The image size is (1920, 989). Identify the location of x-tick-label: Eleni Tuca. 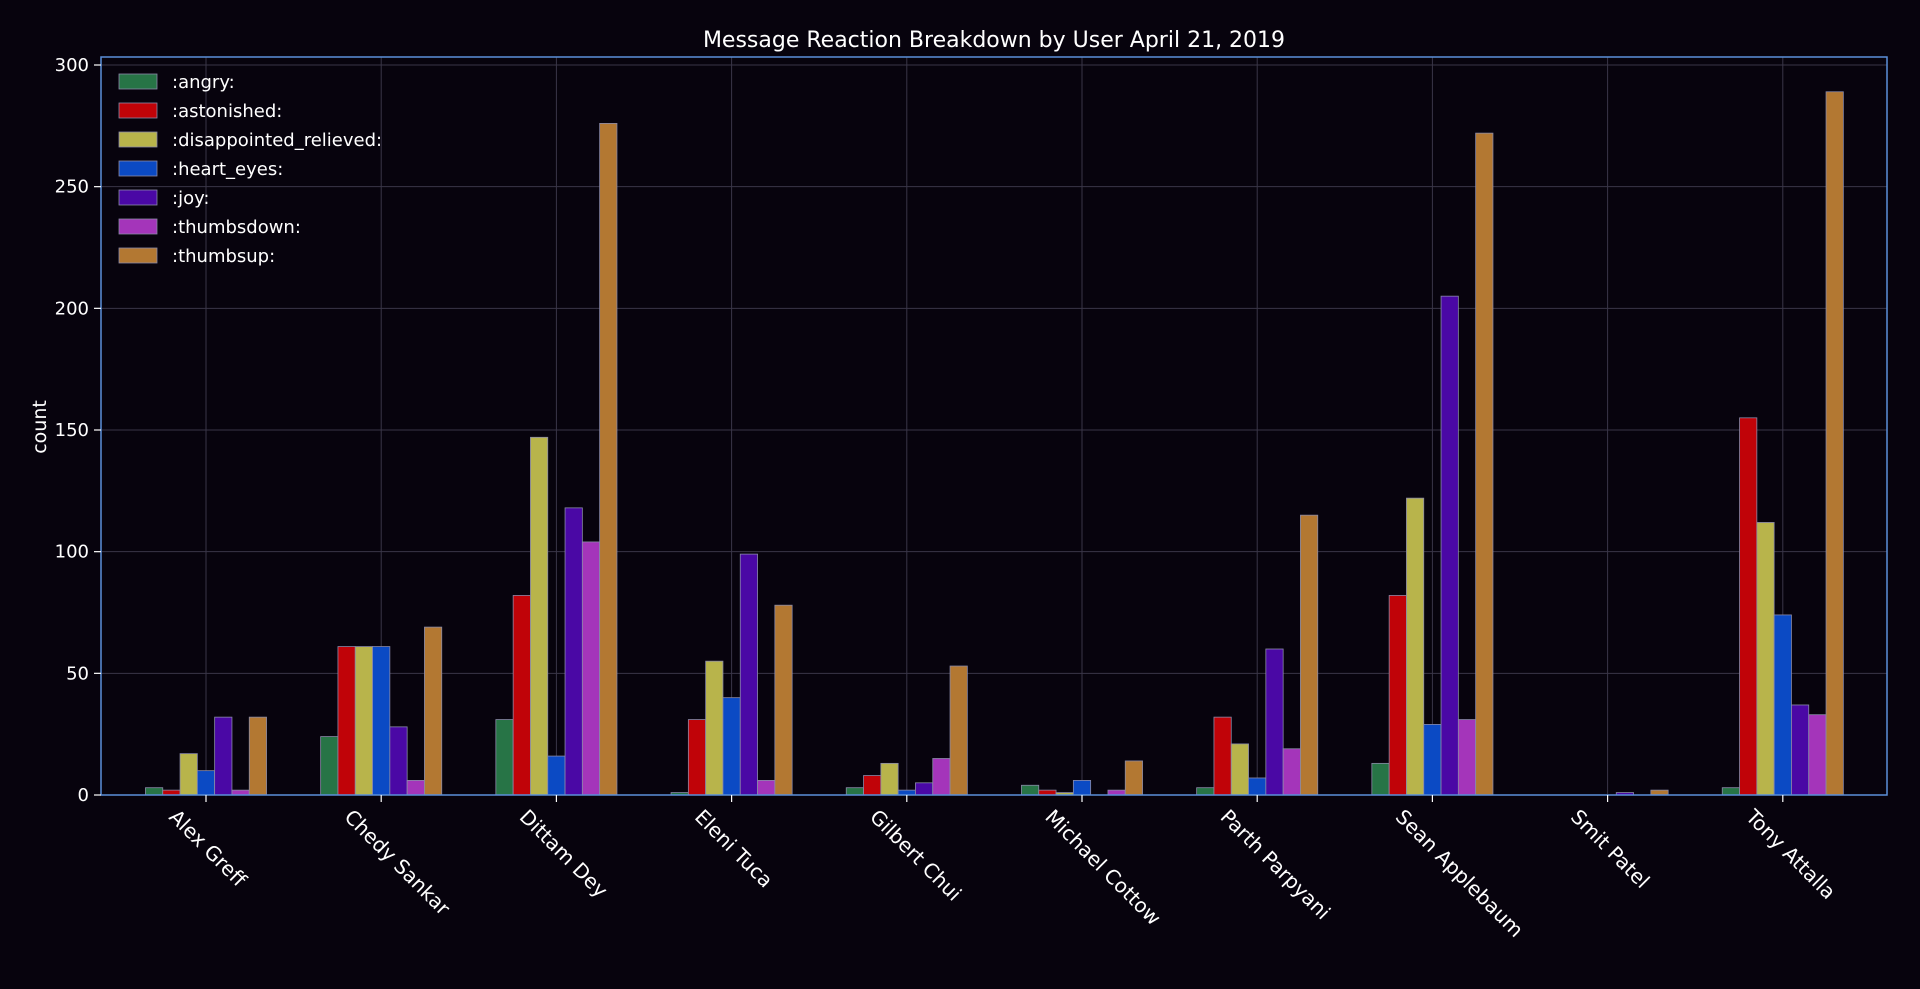
(734, 849).